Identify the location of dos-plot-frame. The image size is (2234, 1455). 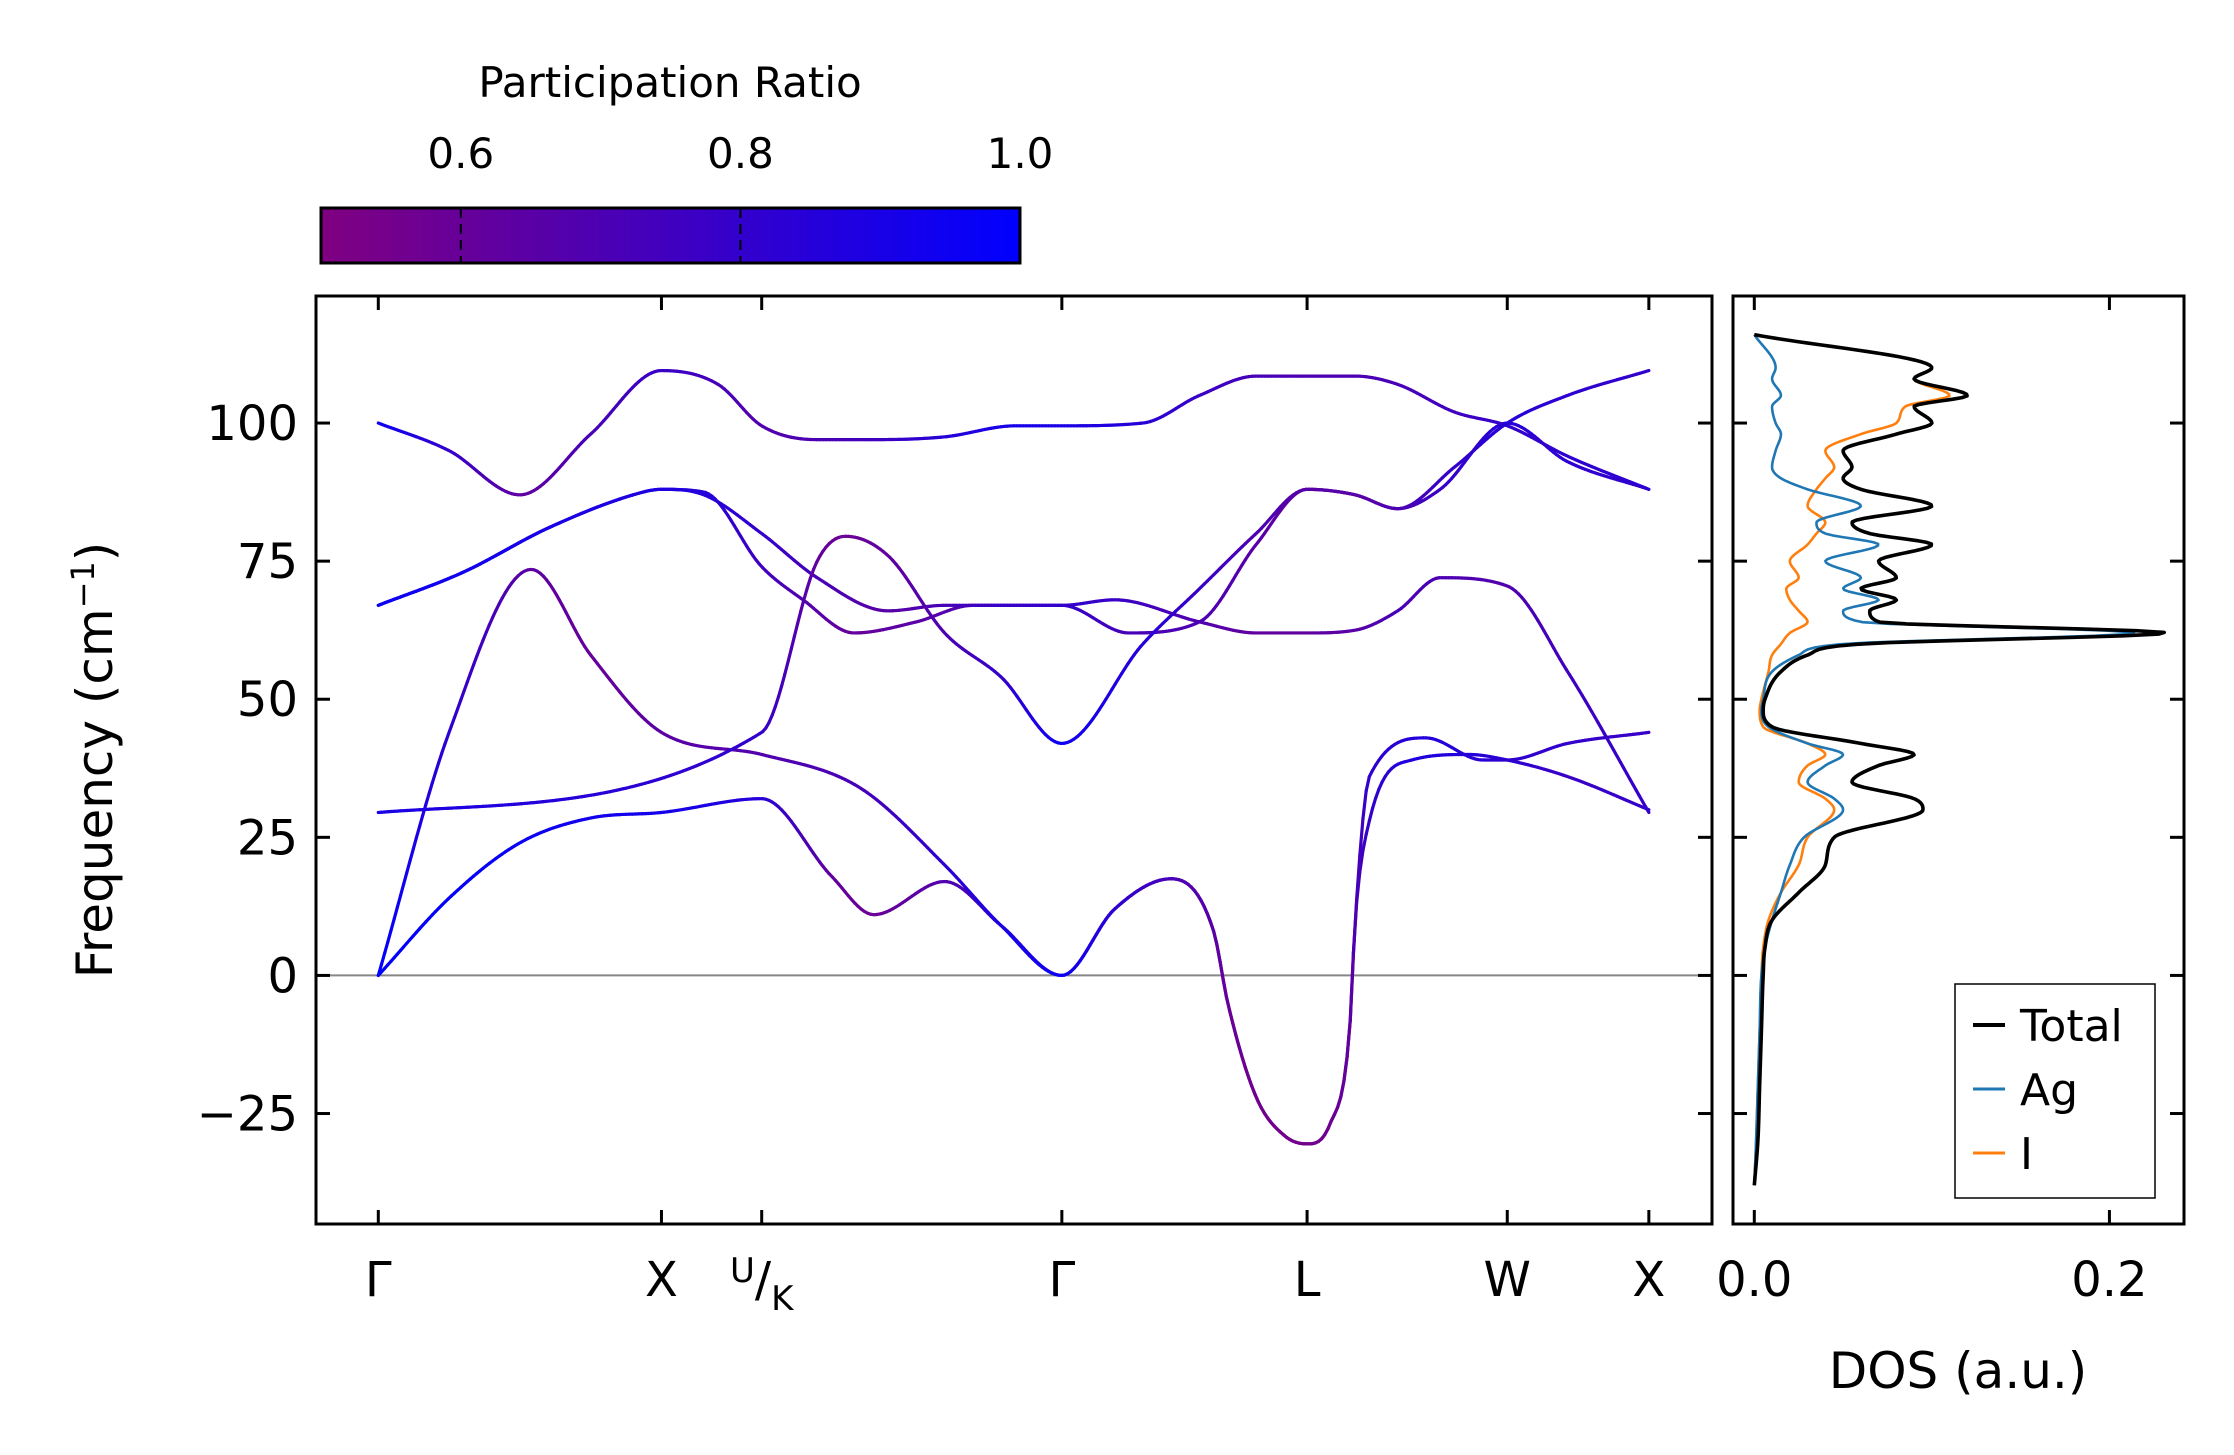
(1958, 760).